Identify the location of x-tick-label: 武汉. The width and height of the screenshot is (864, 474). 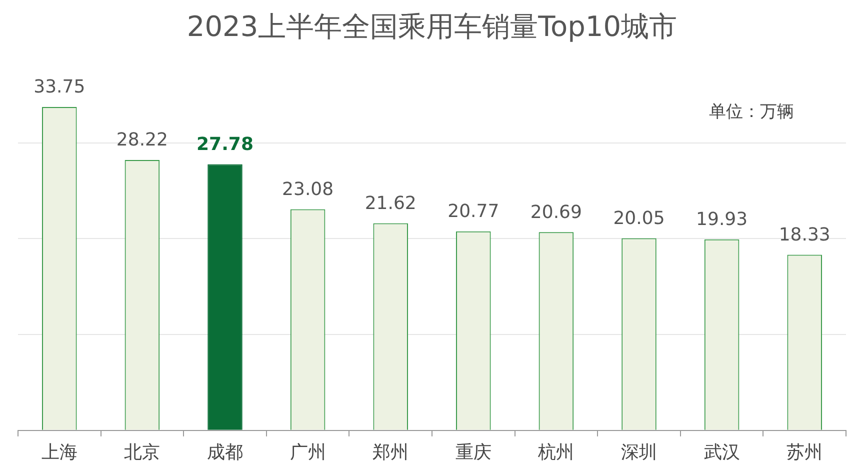
(722, 452).